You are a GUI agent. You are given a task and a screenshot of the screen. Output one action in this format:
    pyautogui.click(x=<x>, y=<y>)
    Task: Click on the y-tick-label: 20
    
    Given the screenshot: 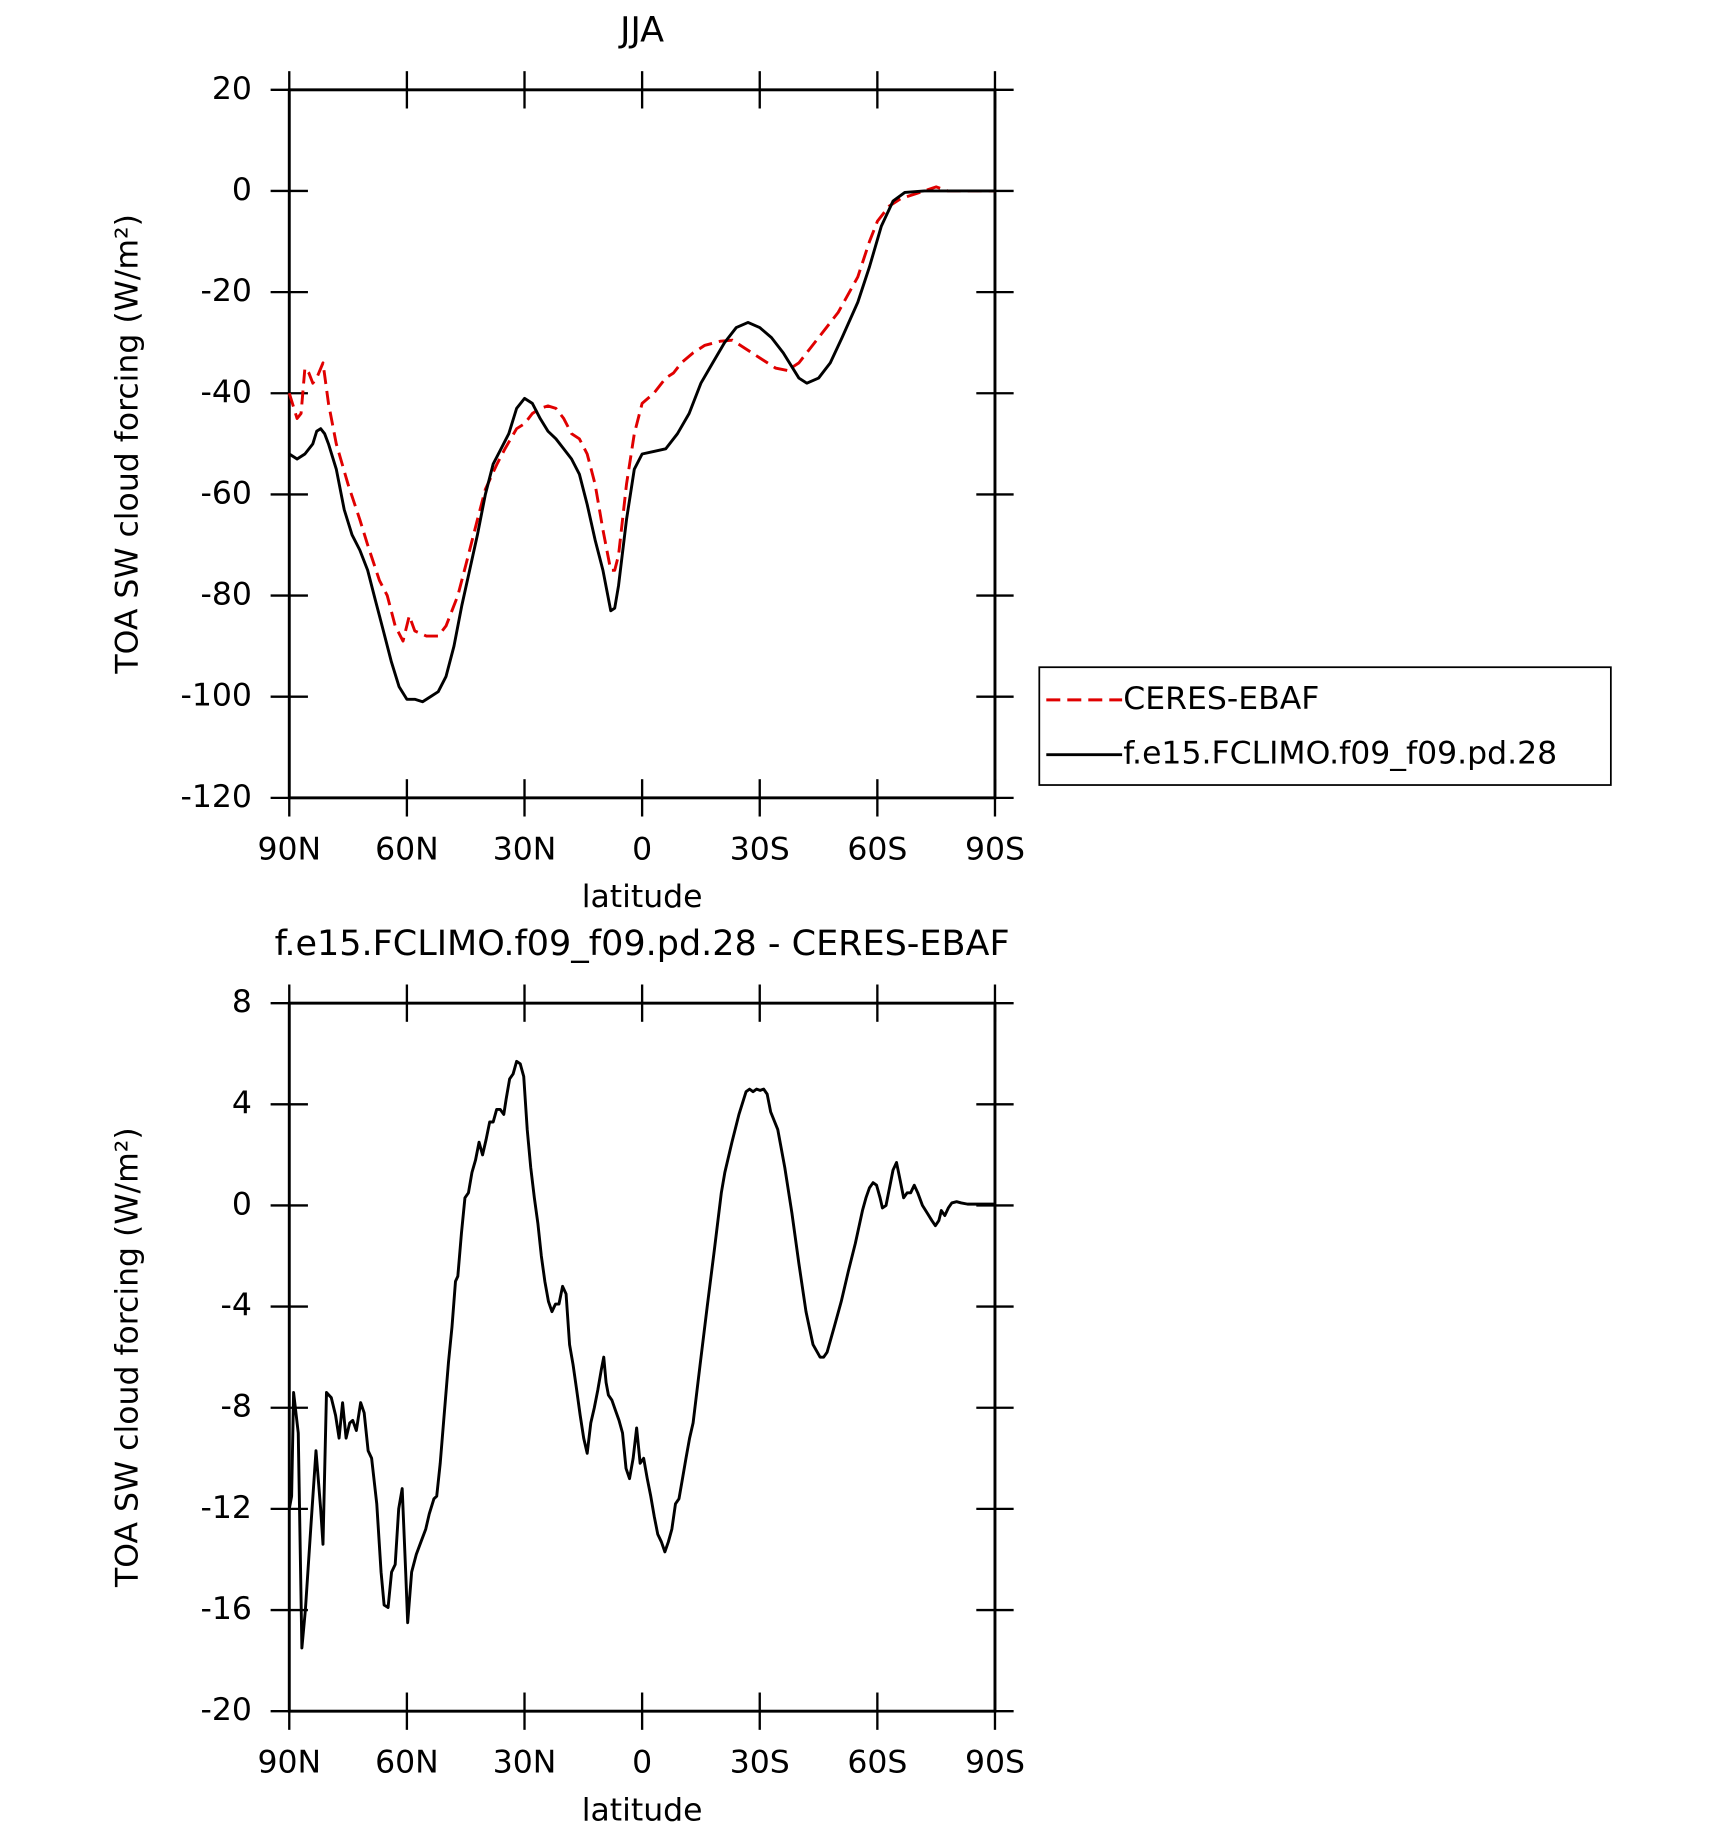 What is the action you would take?
    pyautogui.click(x=232, y=89)
    